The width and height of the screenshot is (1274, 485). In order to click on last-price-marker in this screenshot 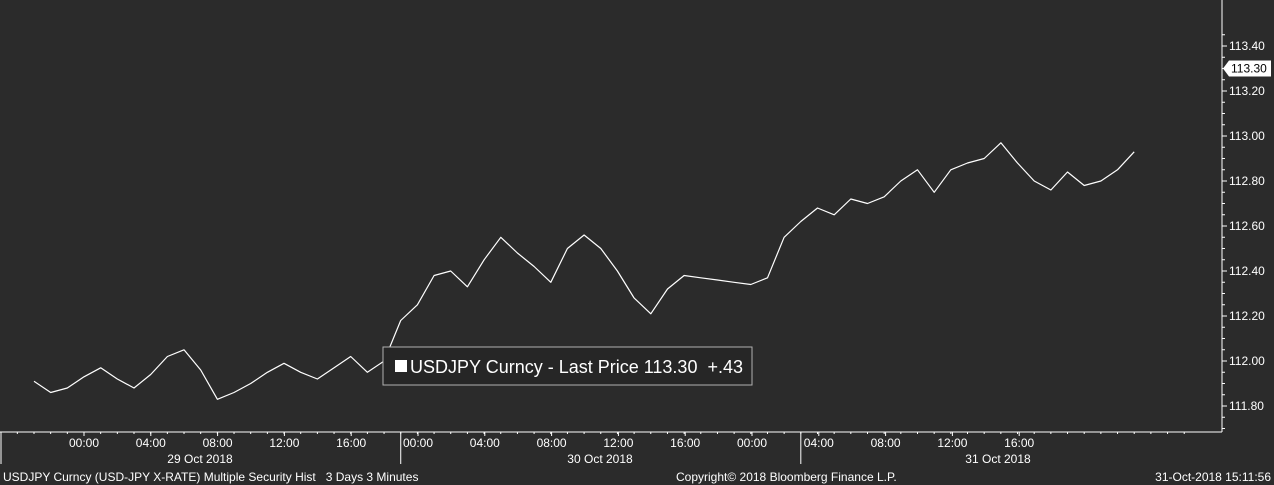, I will do `click(1247, 68)`.